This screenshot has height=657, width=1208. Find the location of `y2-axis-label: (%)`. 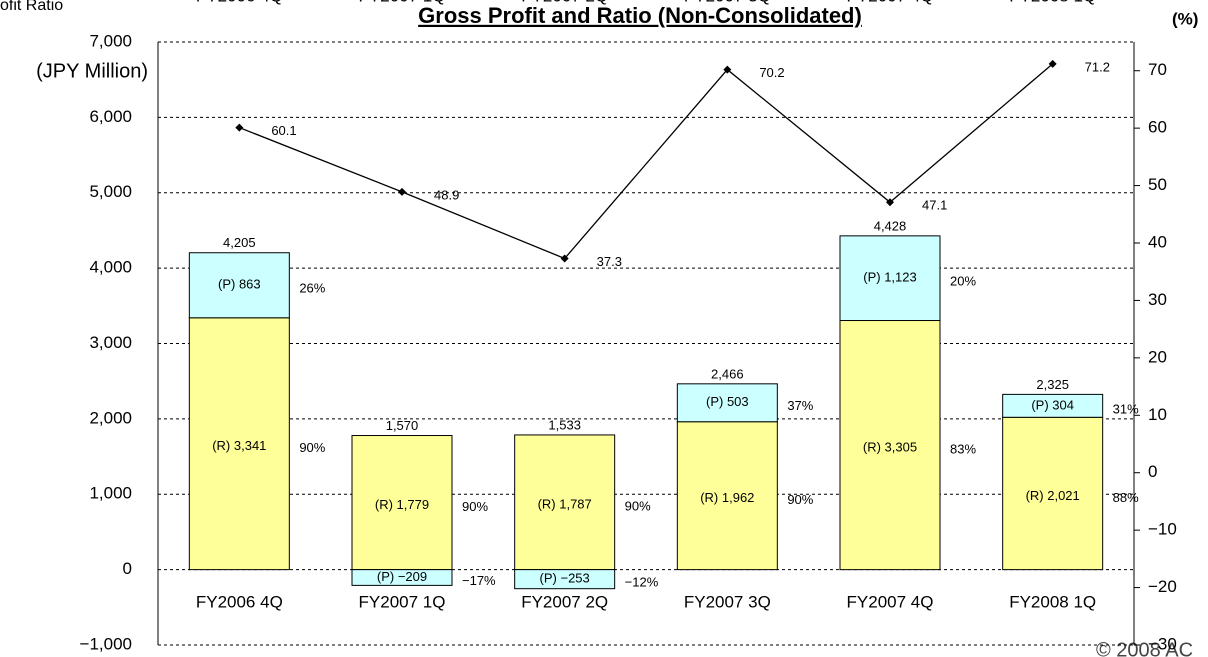

y2-axis-label: (%) is located at coordinates (1185, 18).